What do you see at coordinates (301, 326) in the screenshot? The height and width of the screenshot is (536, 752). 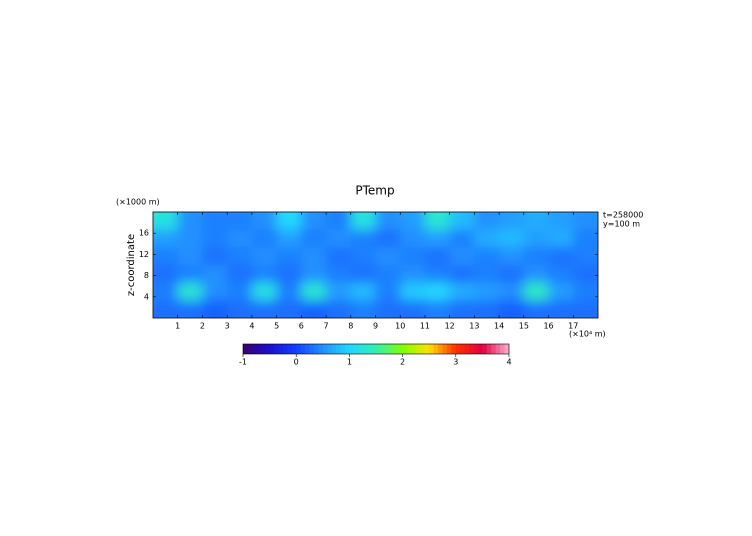 I see `x-tick-label: 6` at bounding box center [301, 326].